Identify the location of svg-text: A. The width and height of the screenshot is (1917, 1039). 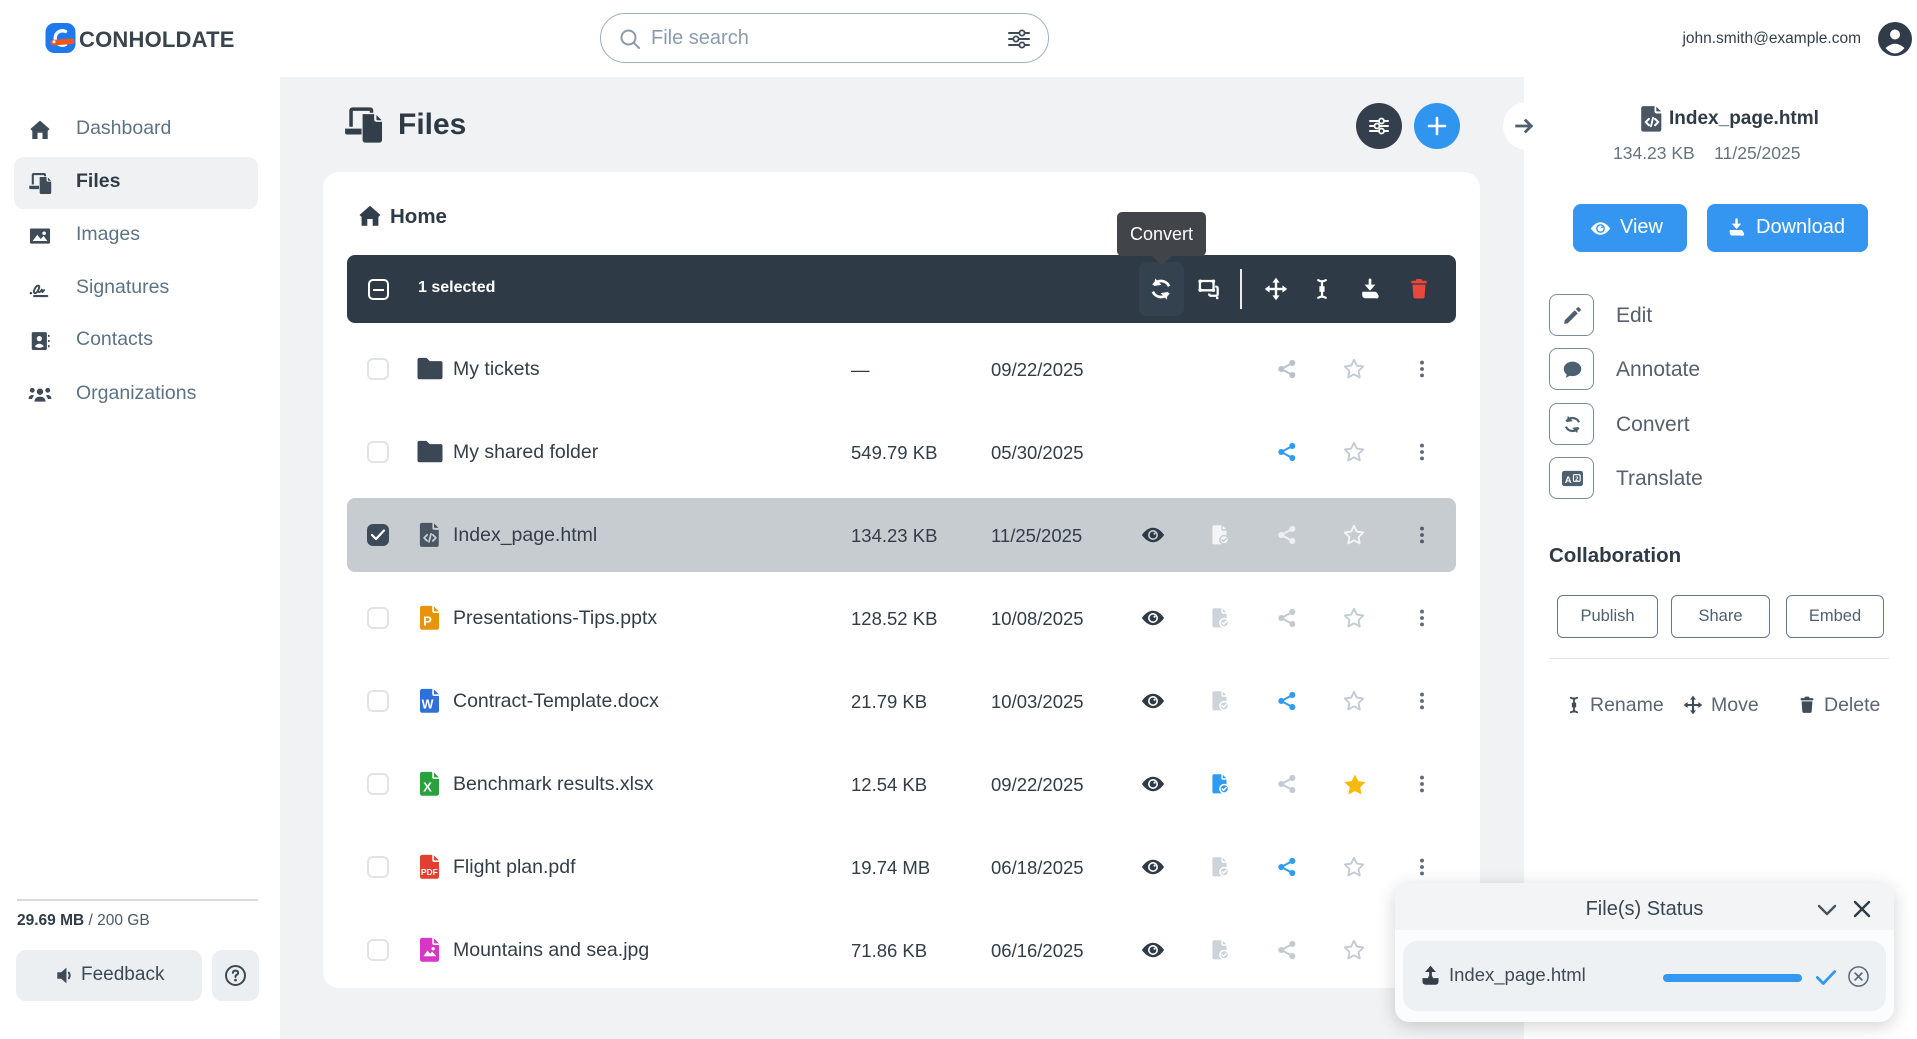
(1568, 480).